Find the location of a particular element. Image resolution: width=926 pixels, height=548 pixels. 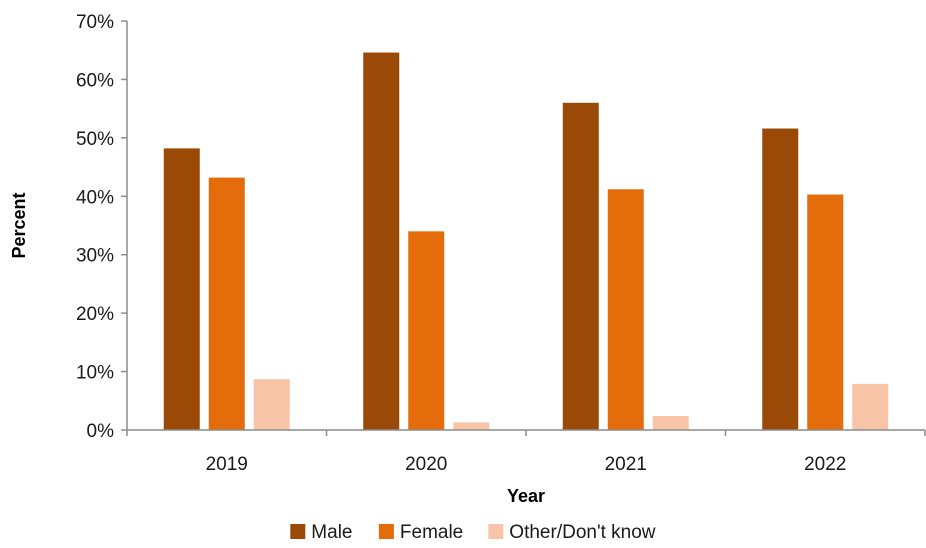

y-tick-label: 30% is located at coordinates (95, 256).